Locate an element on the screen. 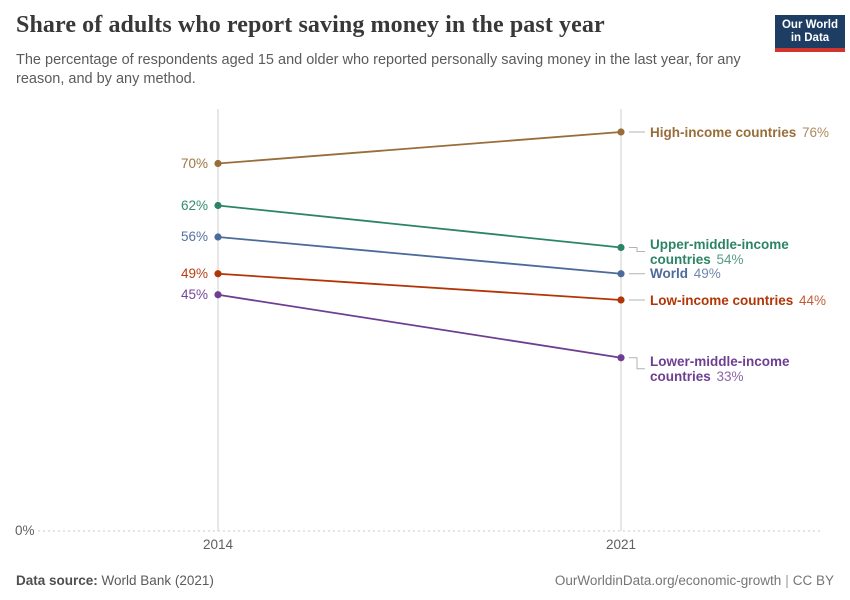 The height and width of the screenshot is (600, 850). owid-logo-line2: in Data is located at coordinates (810, 38).